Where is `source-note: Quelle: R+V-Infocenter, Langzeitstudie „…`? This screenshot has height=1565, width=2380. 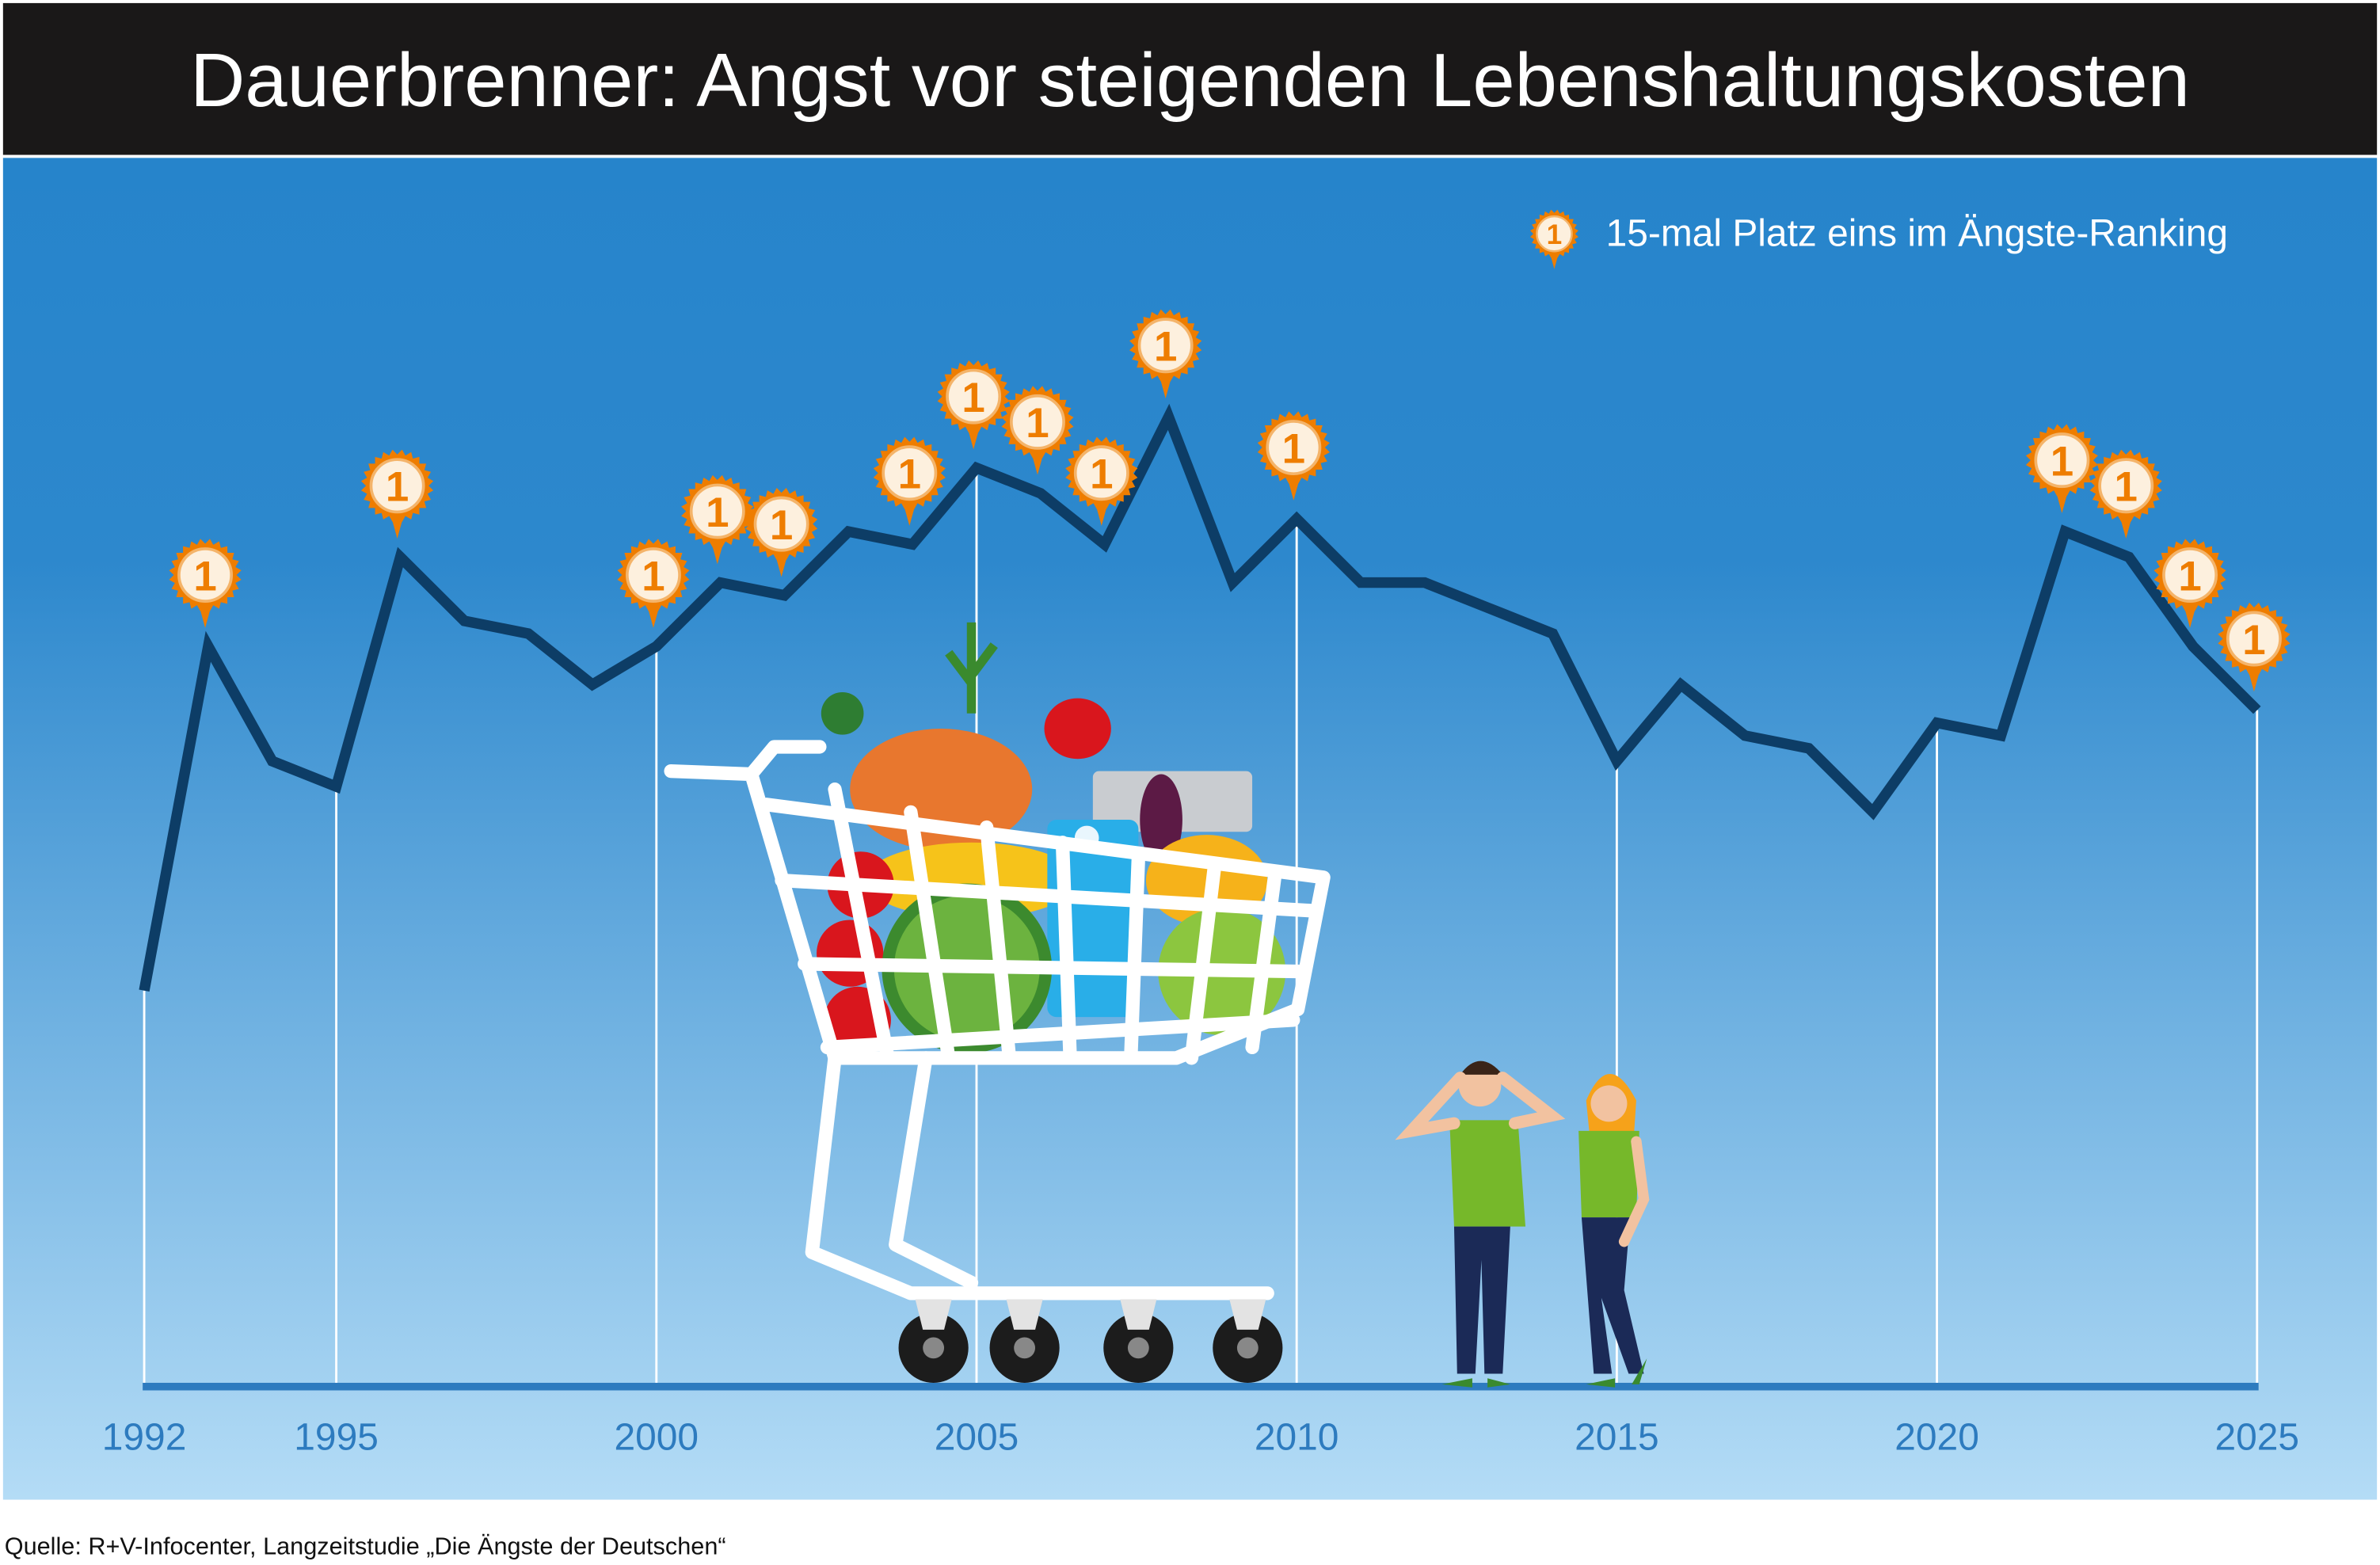 source-note: Quelle: R+V-Infocenter, Langzeitstudie „… is located at coordinates (365, 1547).